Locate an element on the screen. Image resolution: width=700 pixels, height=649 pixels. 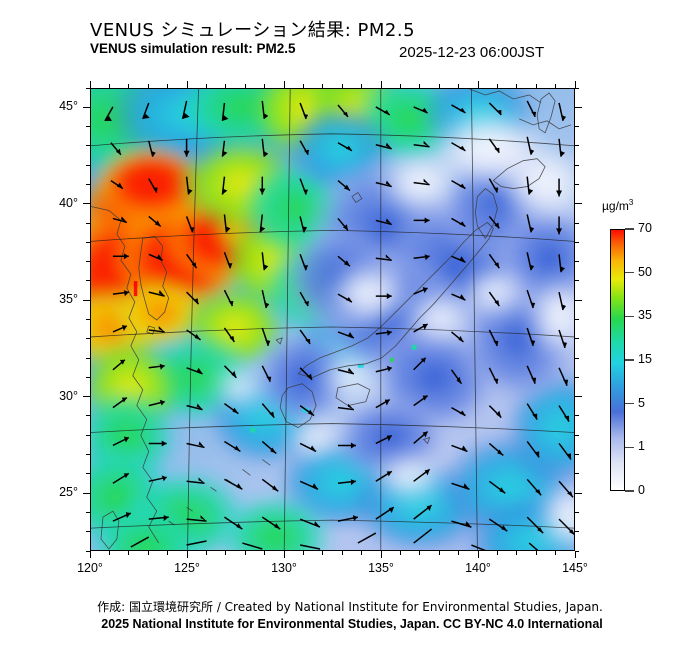
x-axis-label: 145° is located at coordinates (575, 568).